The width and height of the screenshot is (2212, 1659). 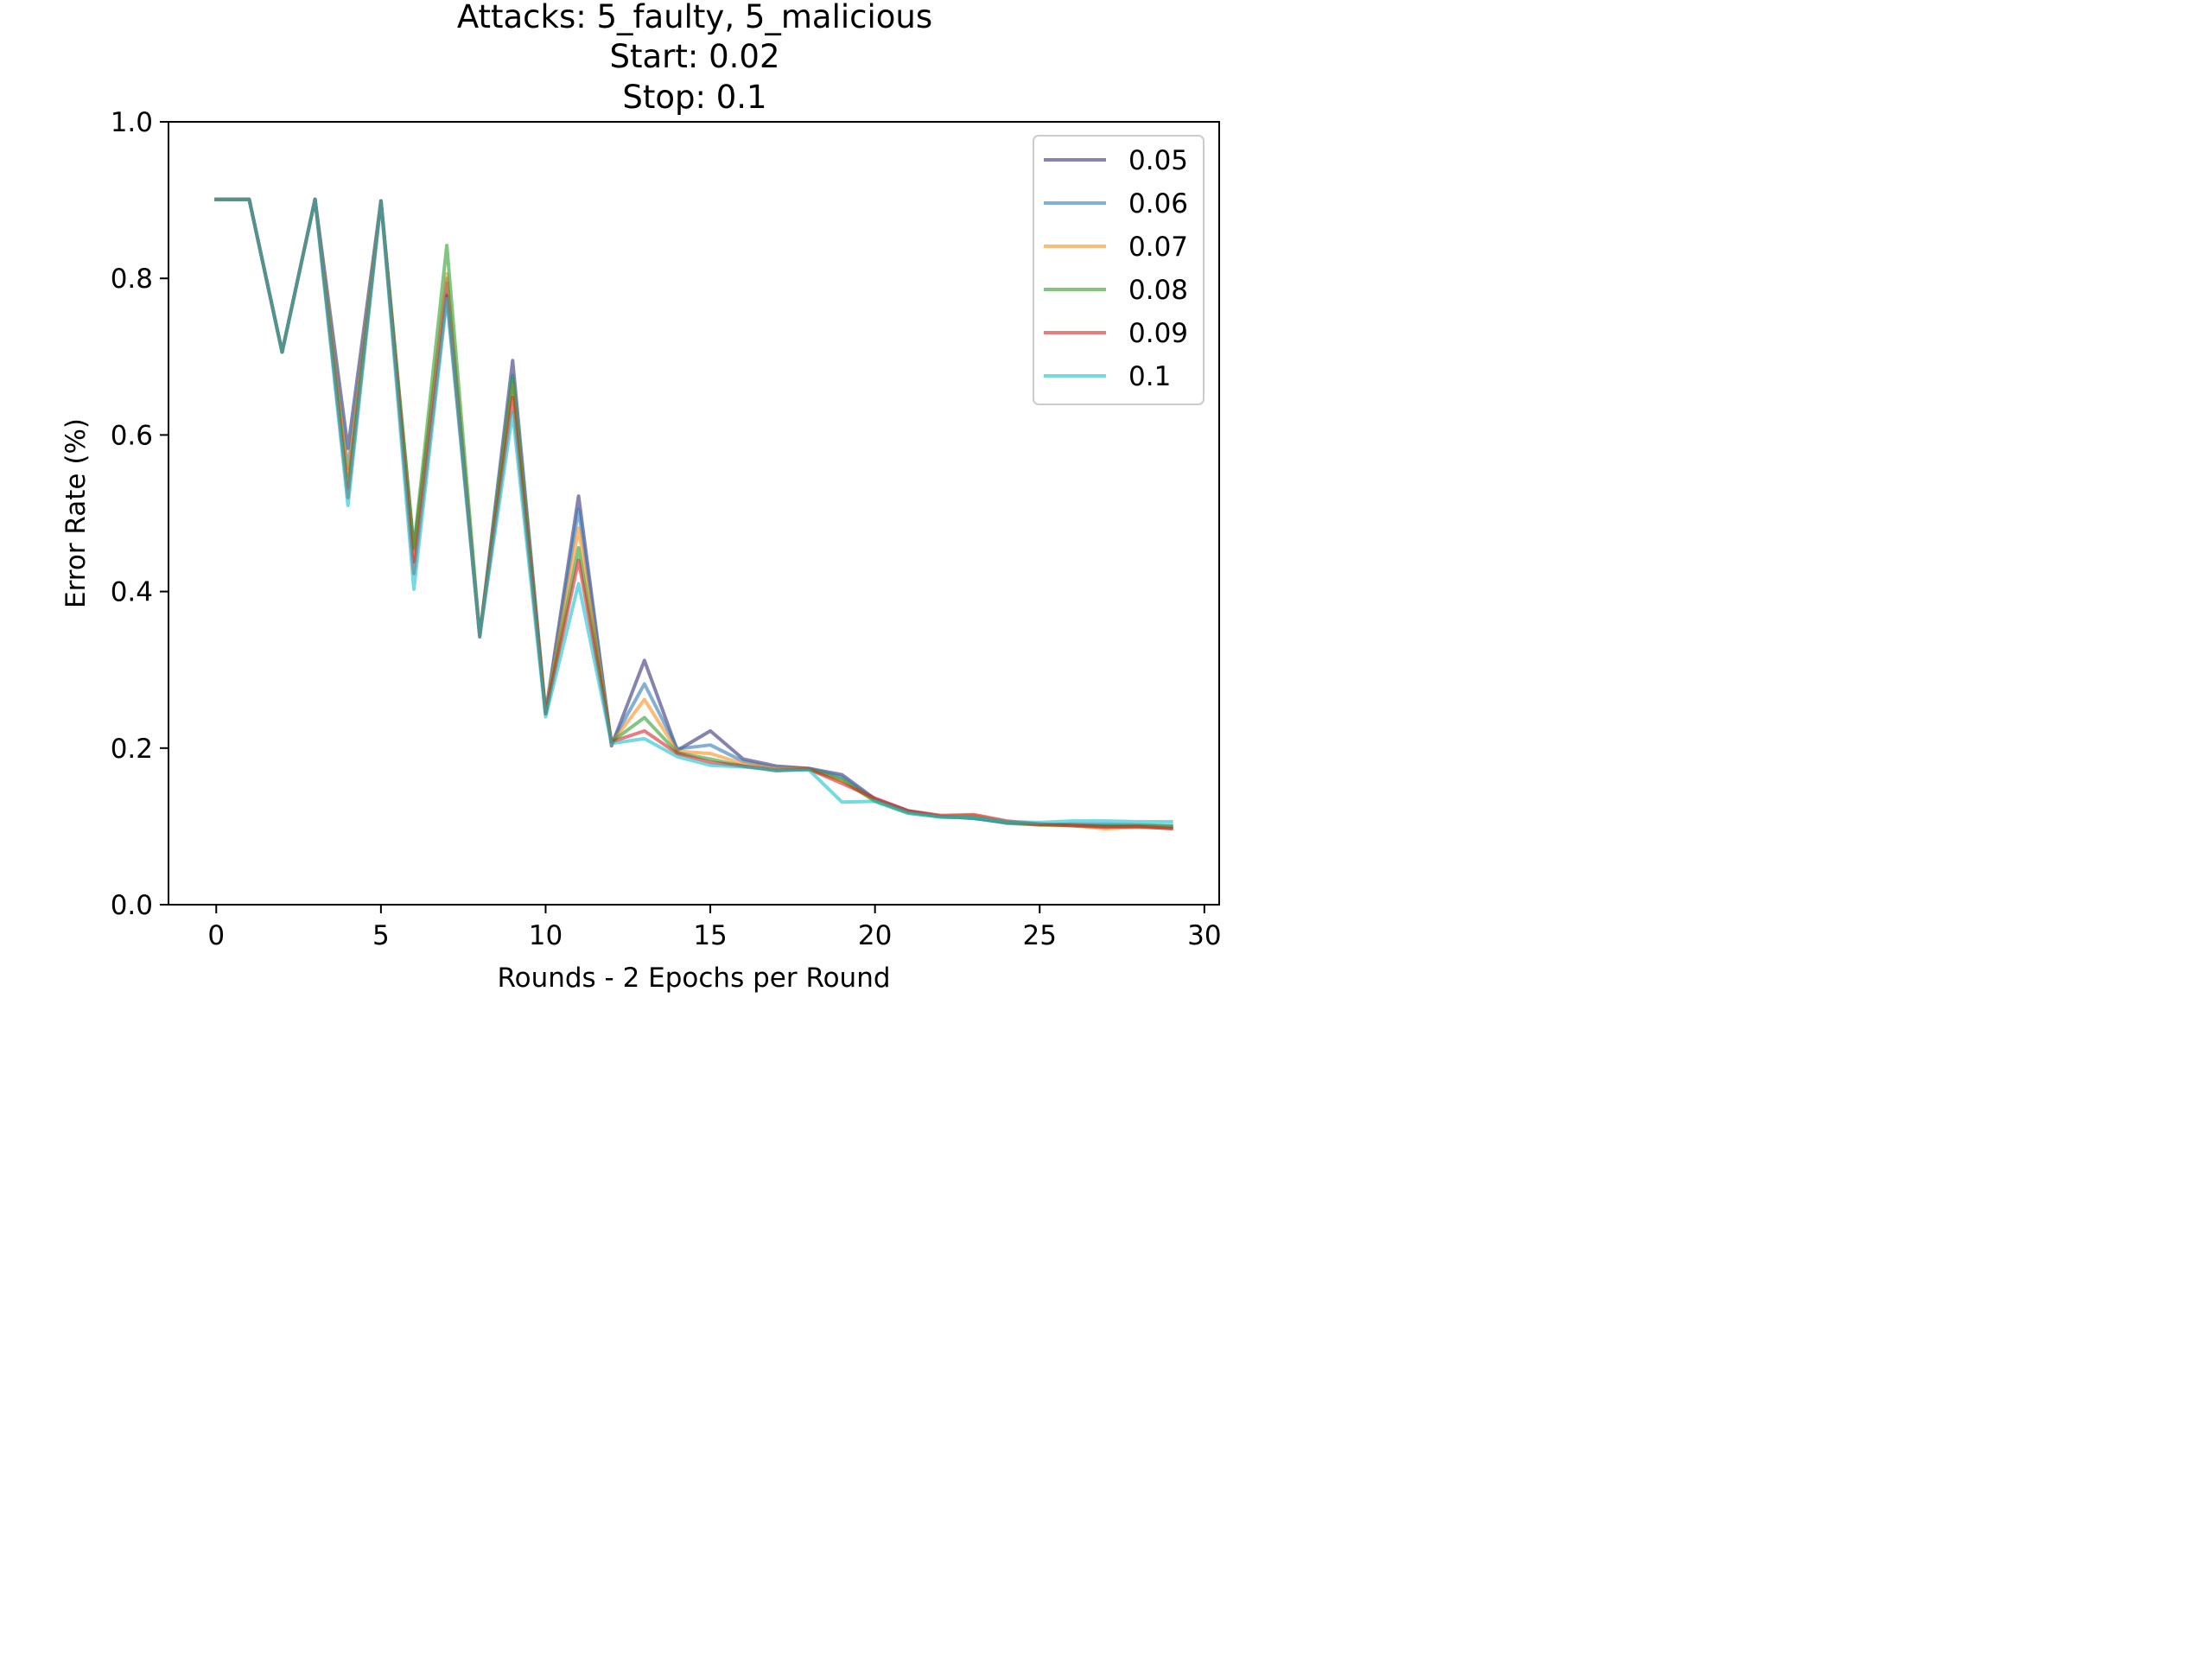 What do you see at coordinates (132, 749) in the screenshot?
I see `y-tick-label: 0.2` at bounding box center [132, 749].